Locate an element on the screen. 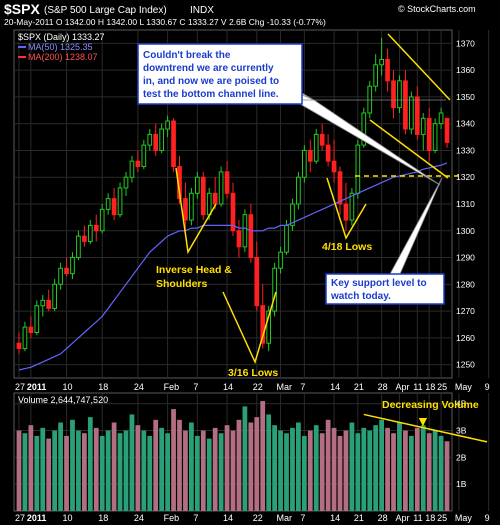 The height and width of the screenshot is (525, 500). price-tick-label: 1360 is located at coordinates (465, 70).